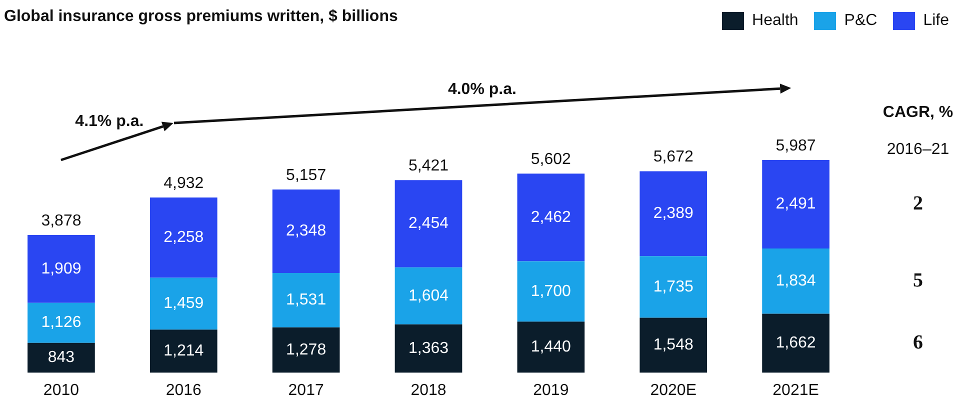  I want to click on data-label: 1,735, so click(673, 287).